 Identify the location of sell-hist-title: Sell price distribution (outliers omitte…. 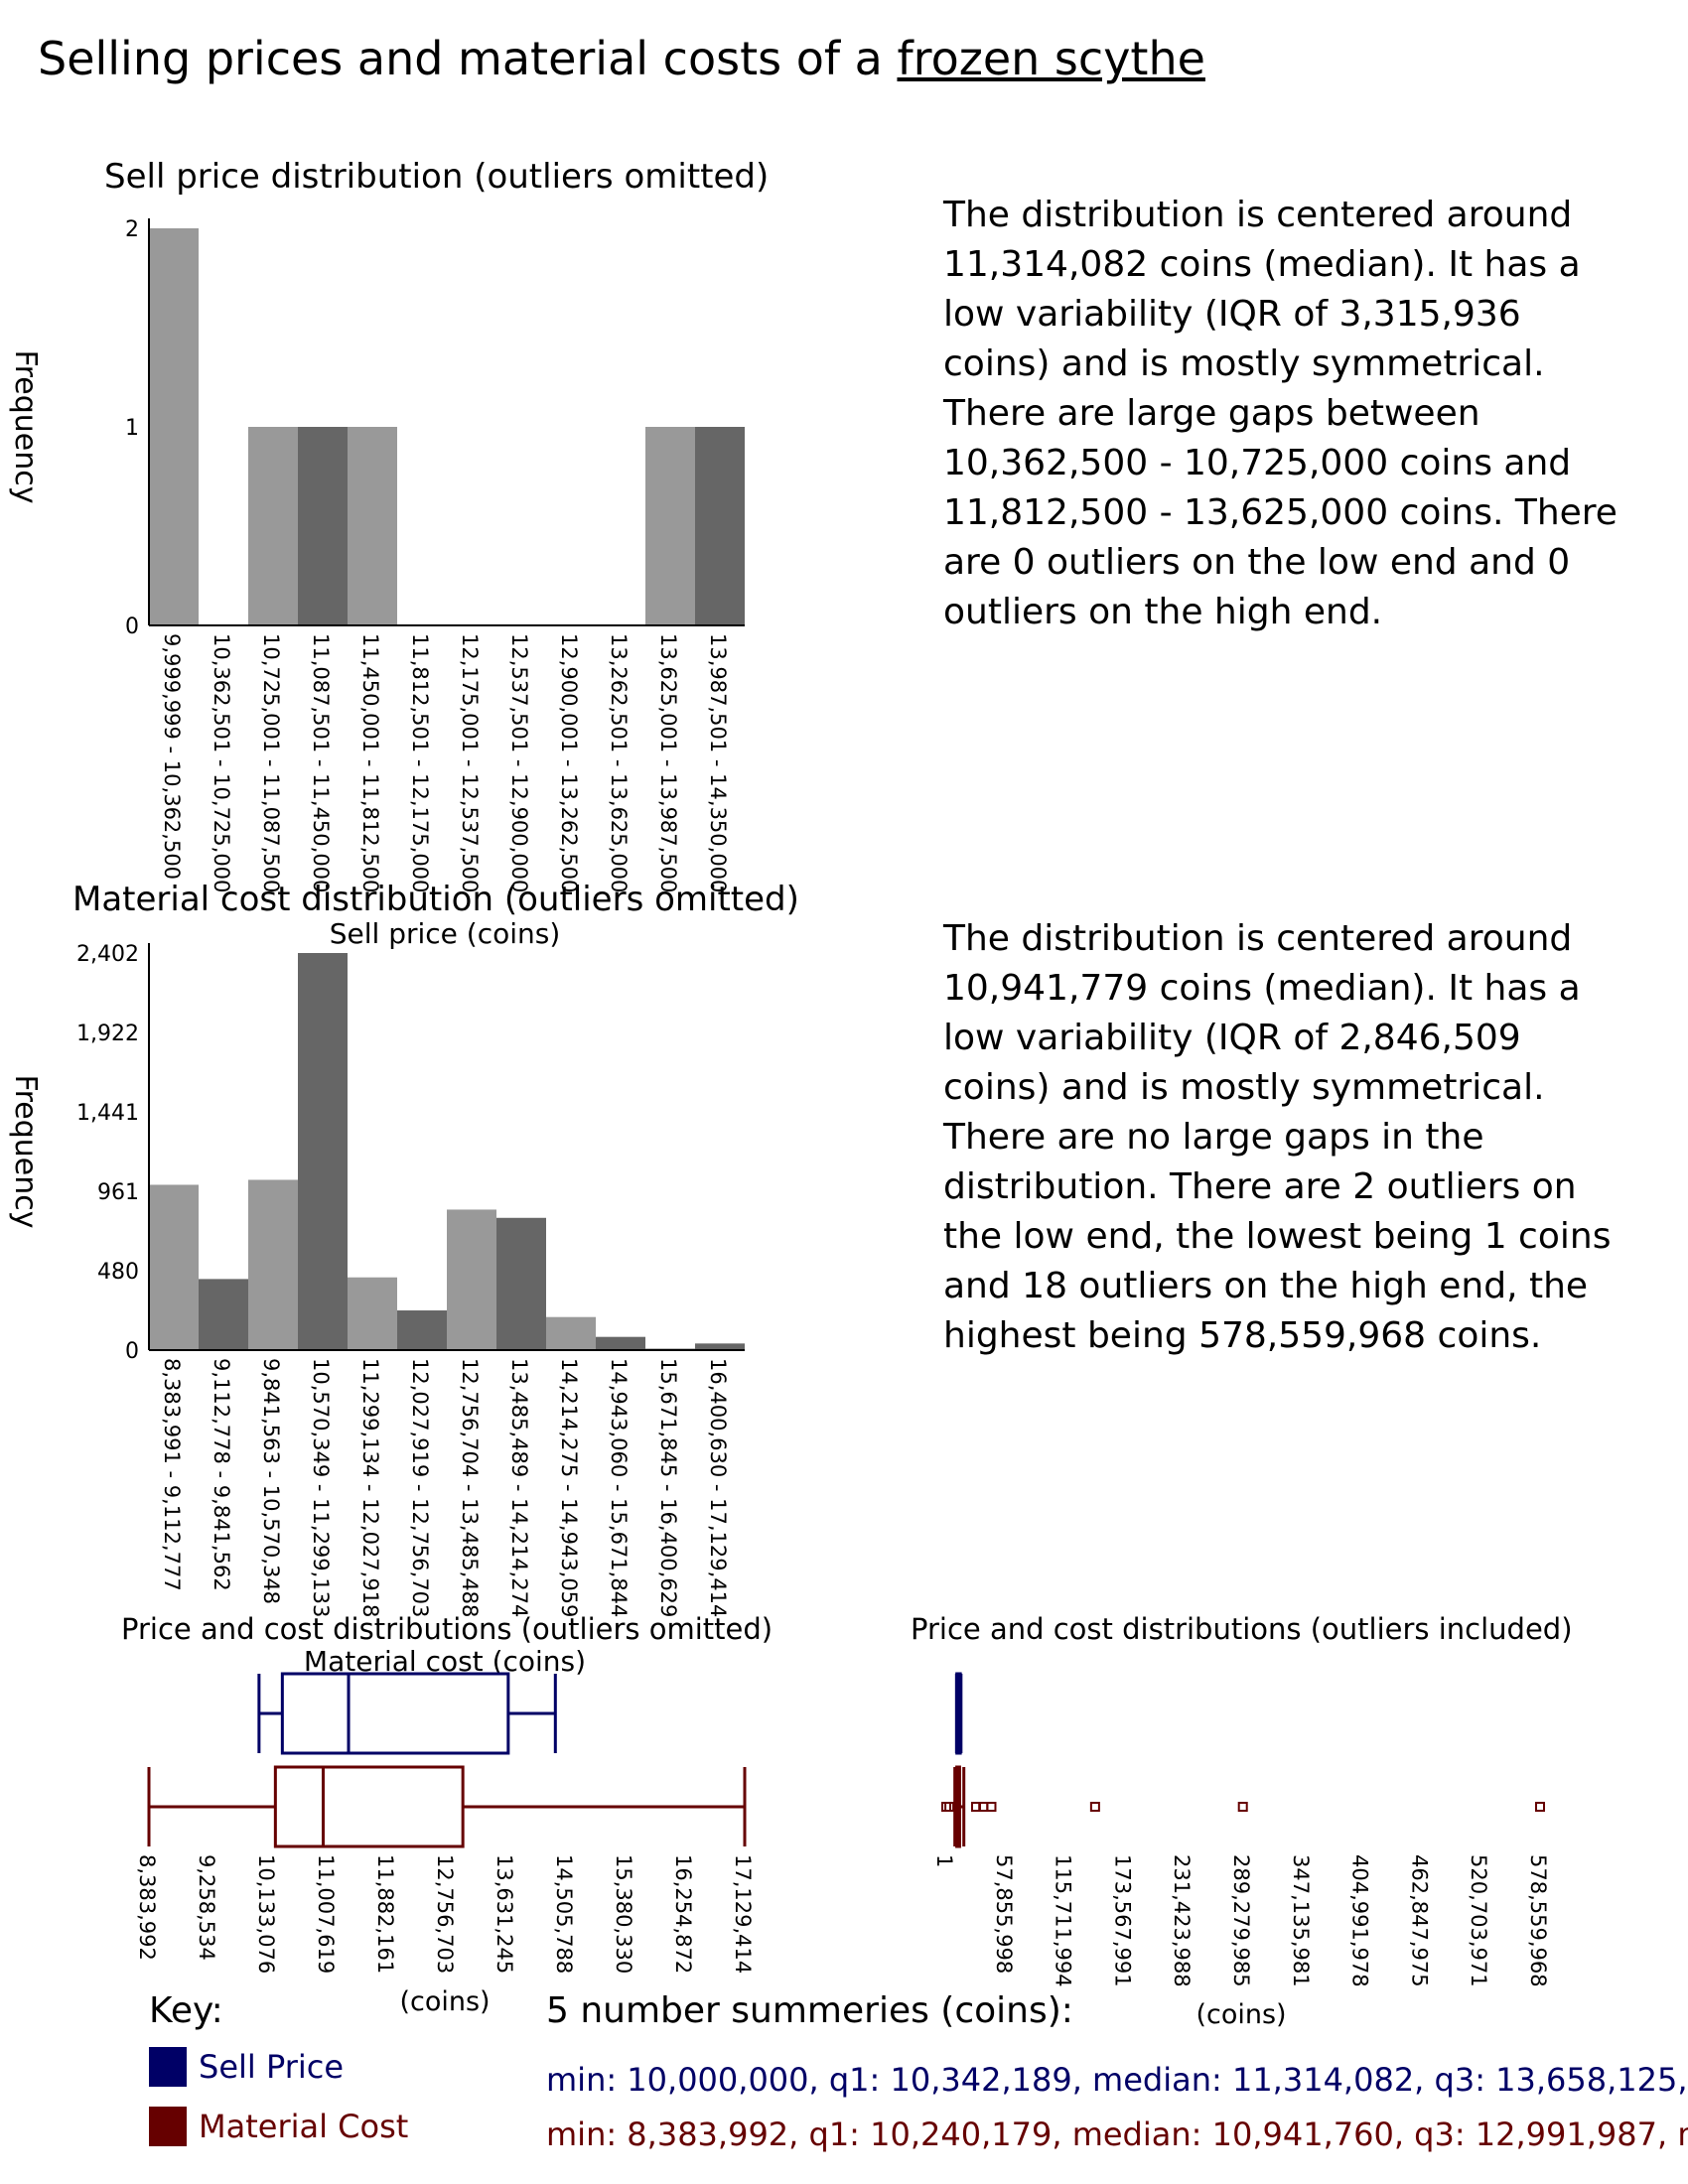
(437, 177).